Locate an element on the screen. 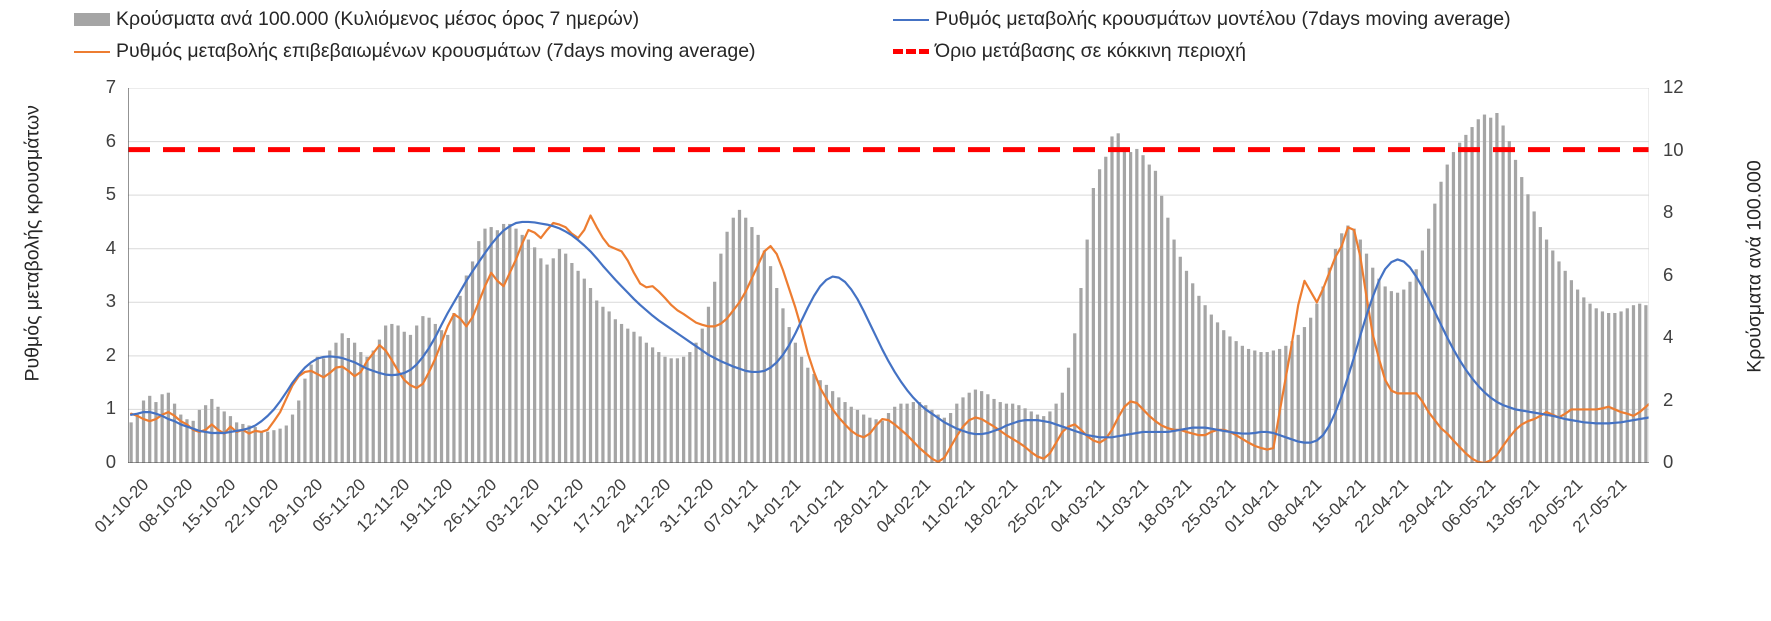 This screenshot has height=621, width=1771. legend-item-red-threshold: Όριο μετάβασης σε κόκκινη περιοχή is located at coordinates (1069, 51).